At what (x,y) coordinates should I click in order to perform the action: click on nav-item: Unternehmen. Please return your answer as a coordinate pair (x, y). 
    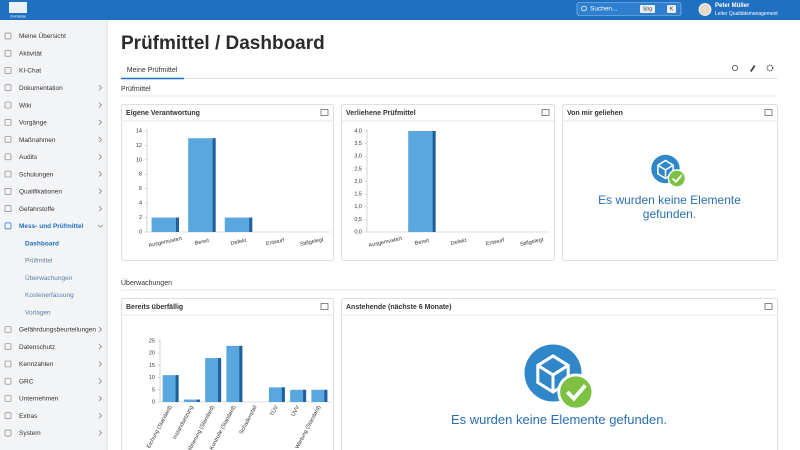
    Looking at the image, I should click on (39, 399).